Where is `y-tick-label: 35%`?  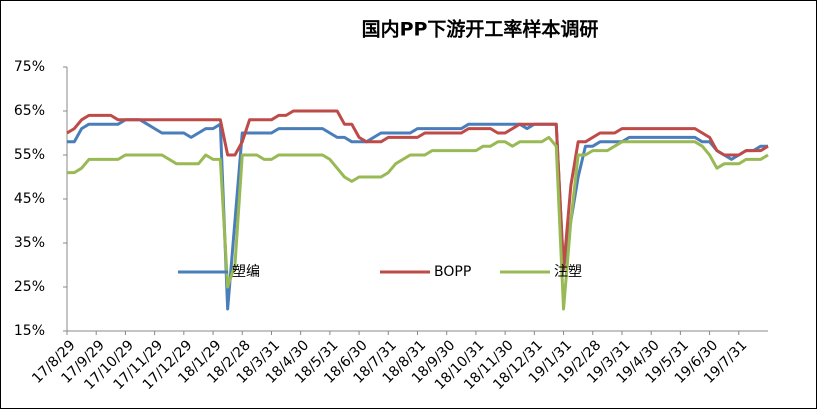 y-tick-label: 35% is located at coordinates (29, 243).